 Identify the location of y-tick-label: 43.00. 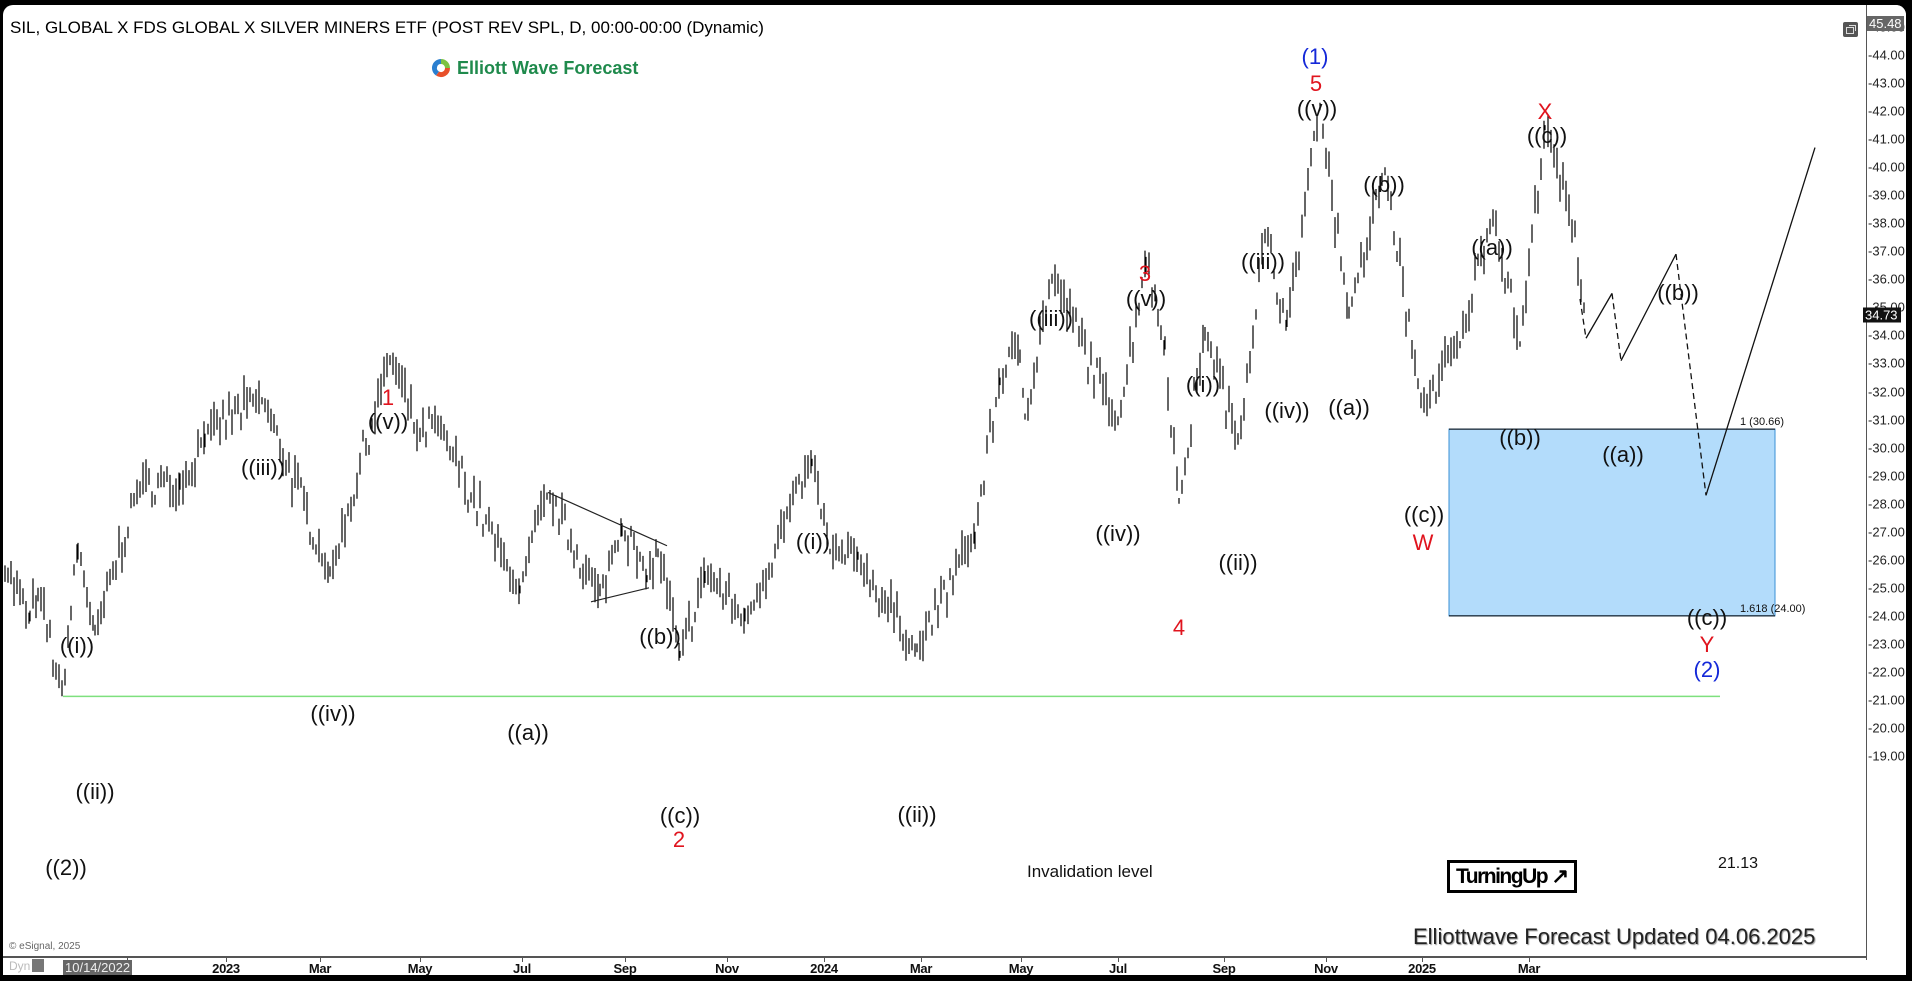
(1886, 83).